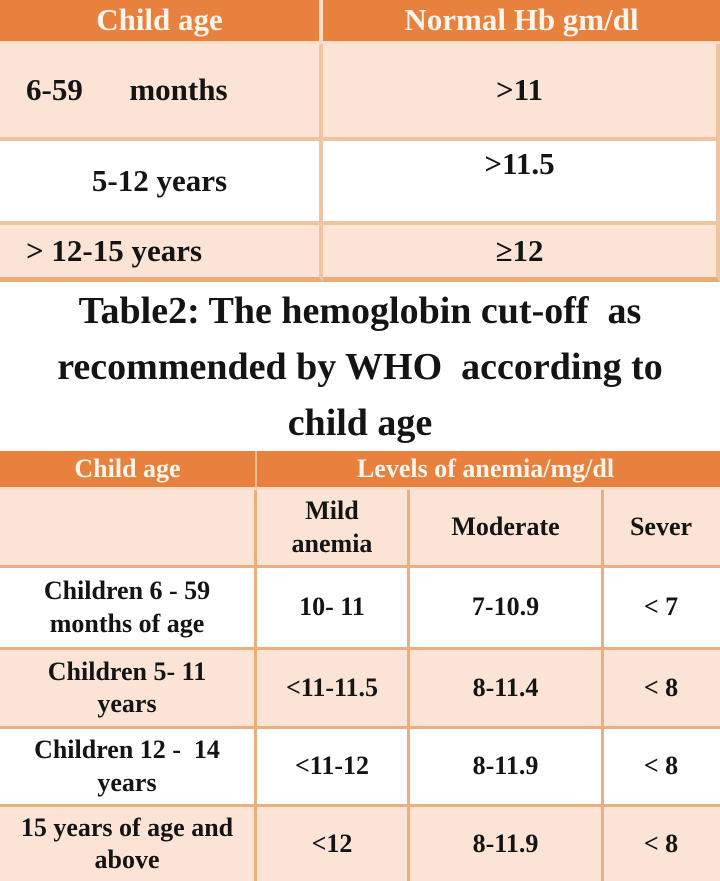  What do you see at coordinates (128, 470) in the screenshot?
I see `t2-header-child-age: Child age` at bounding box center [128, 470].